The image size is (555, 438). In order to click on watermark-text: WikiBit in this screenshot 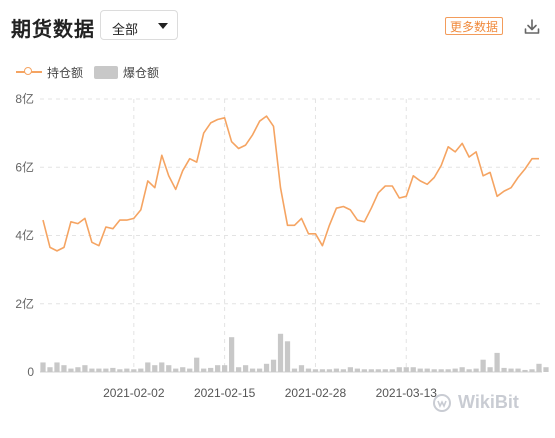, I will do `click(488, 402)`.